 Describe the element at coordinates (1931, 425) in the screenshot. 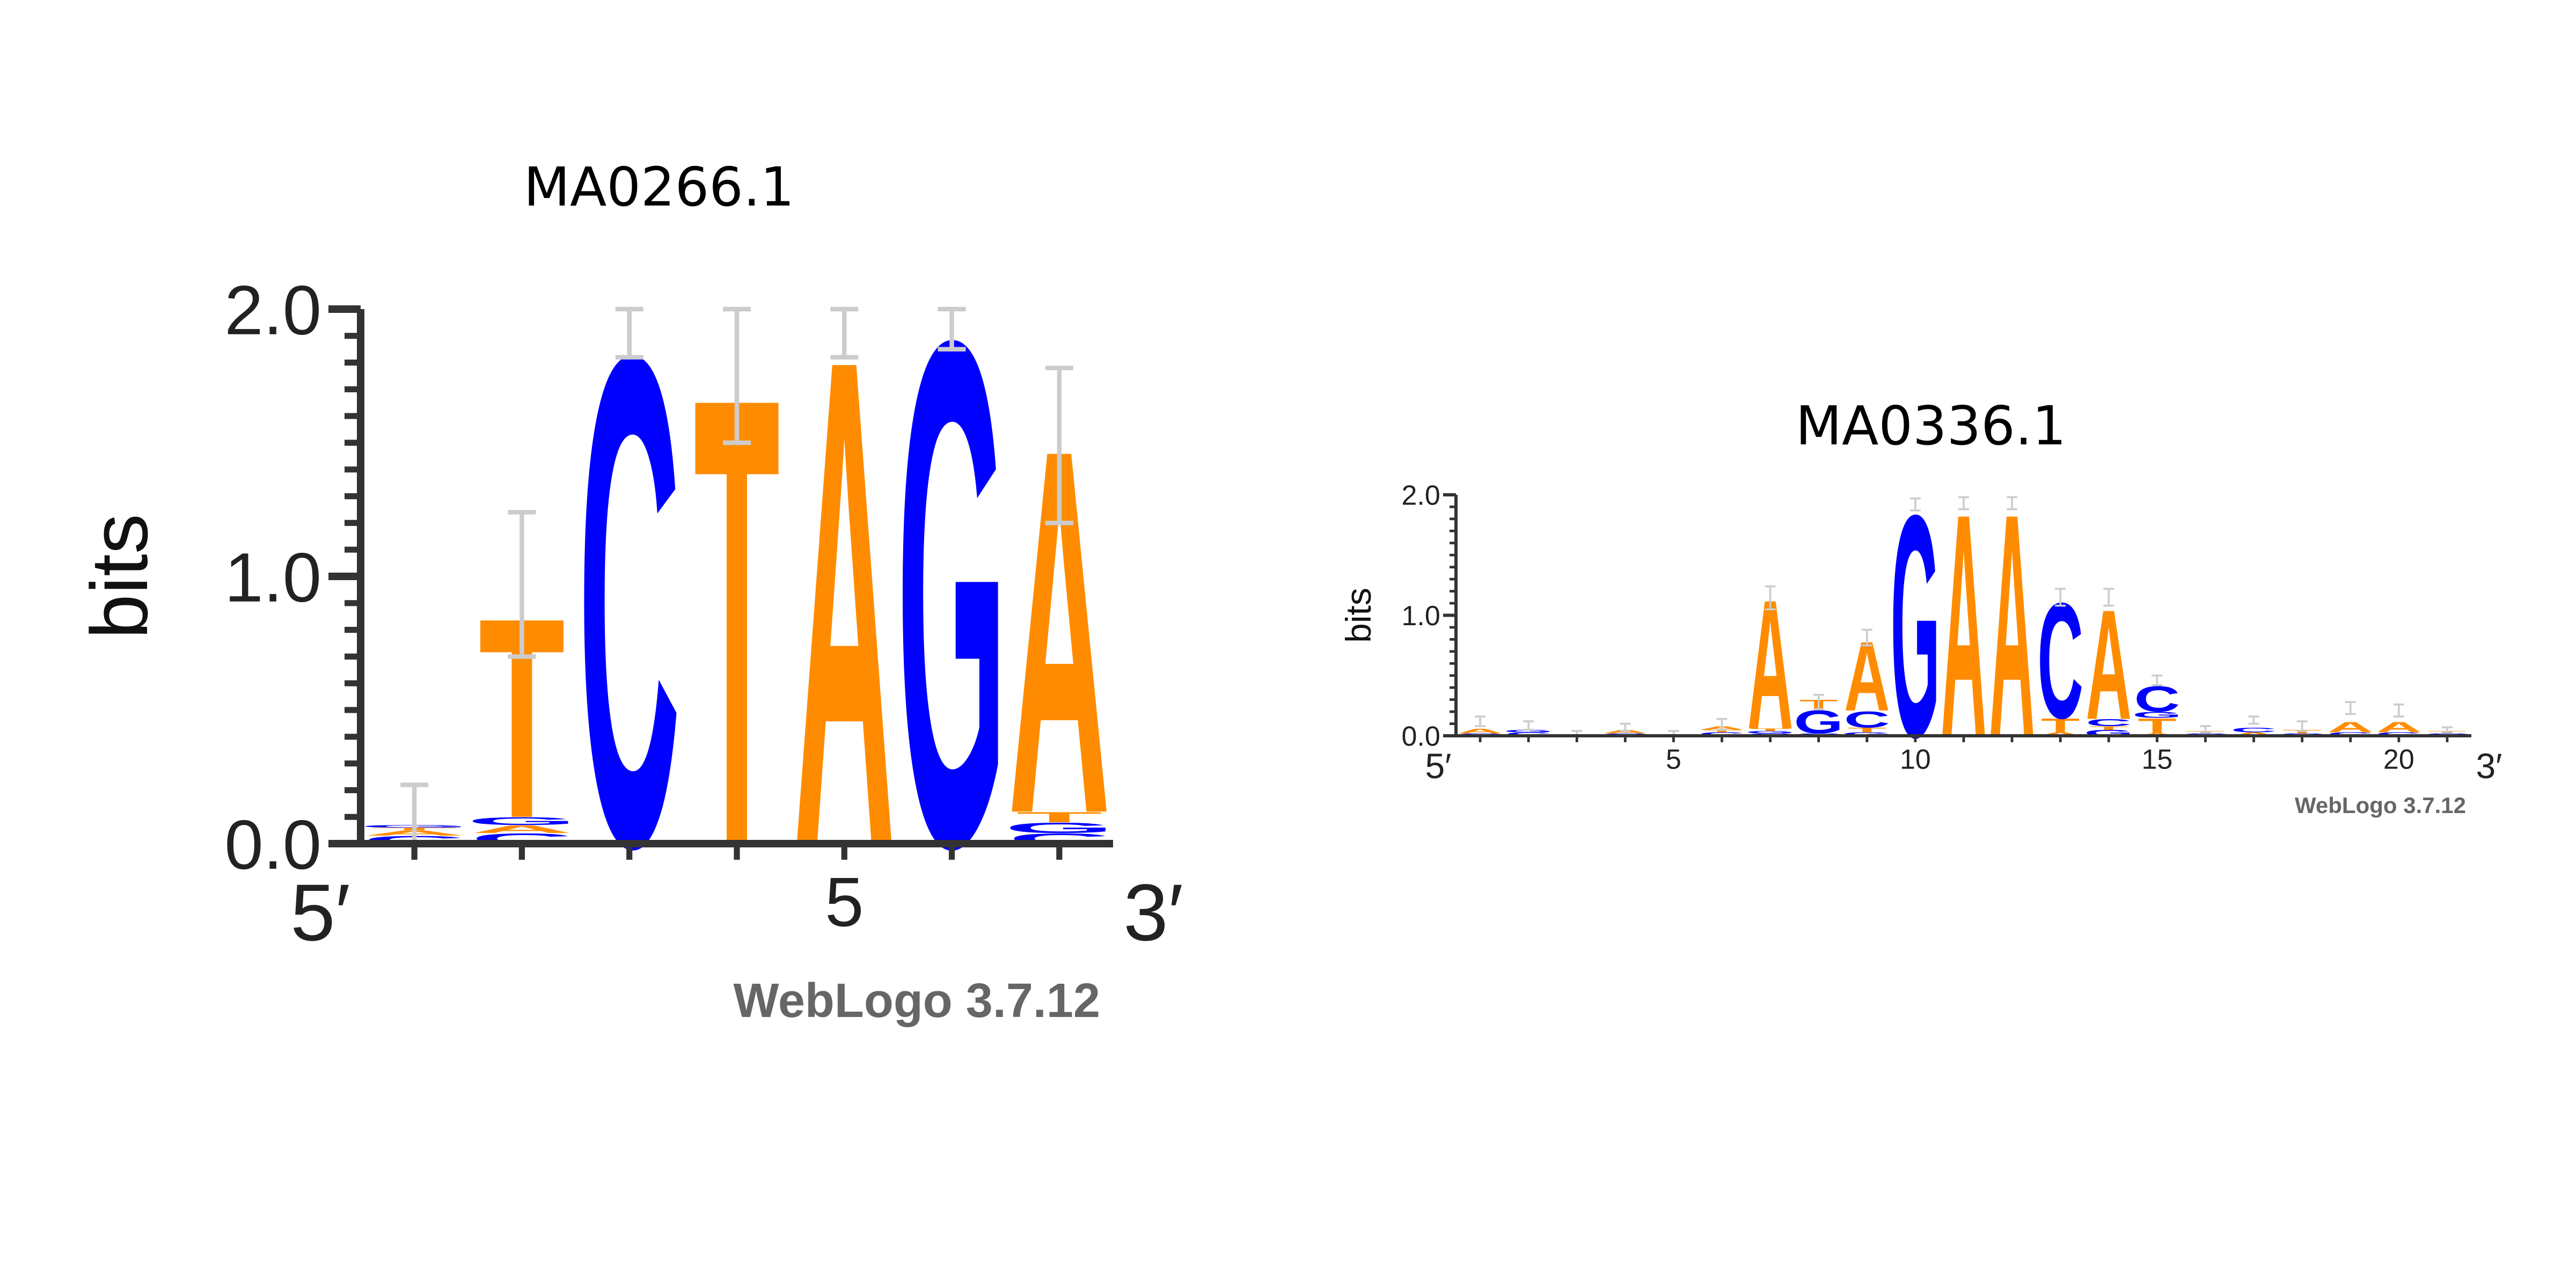

I see `logo-2-title: MA0336.1` at that location.